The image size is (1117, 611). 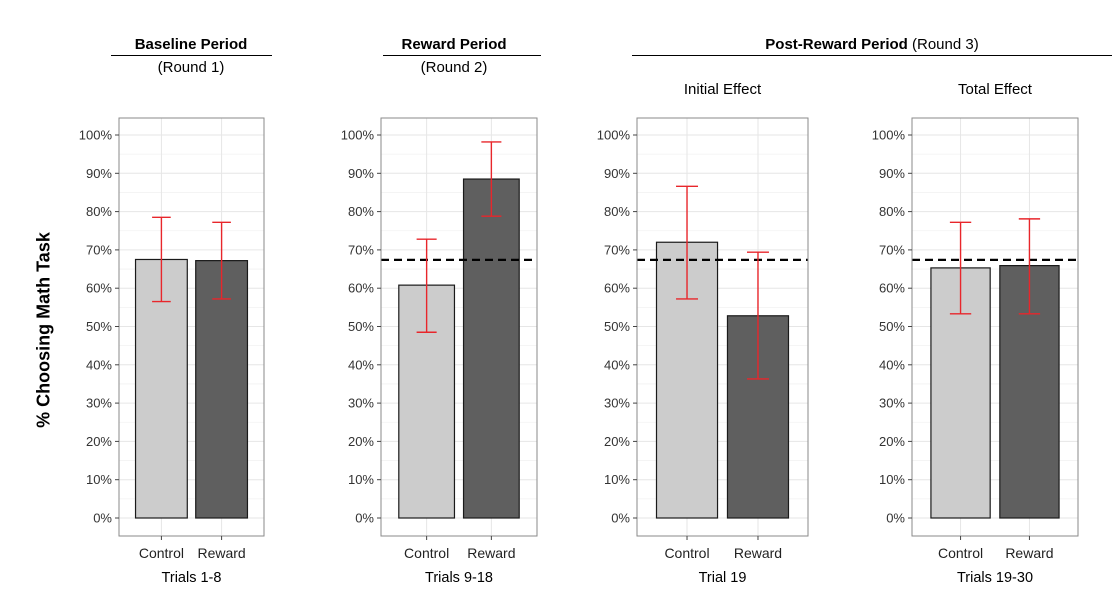 What do you see at coordinates (995, 578) in the screenshot?
I see `x-axis-title: Trials 19-30` at bounding box center [995, 578].